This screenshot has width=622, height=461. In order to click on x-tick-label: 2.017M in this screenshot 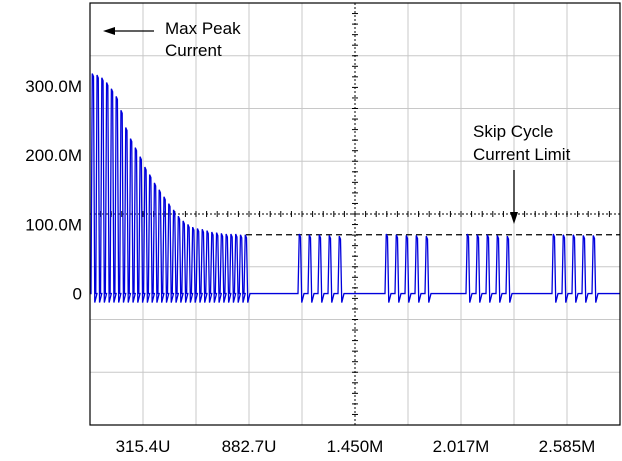, I will do `click(461, 446)`.